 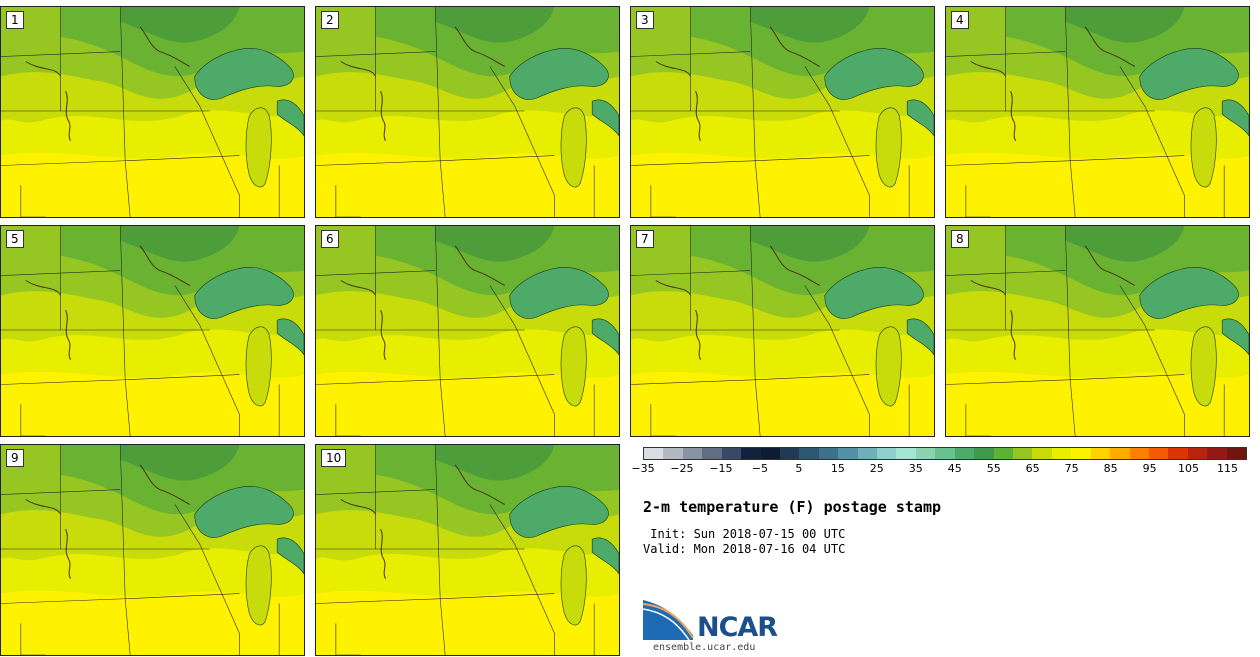 I want to click on colorbar-tick-label: −35, so click(x=643, y=468).